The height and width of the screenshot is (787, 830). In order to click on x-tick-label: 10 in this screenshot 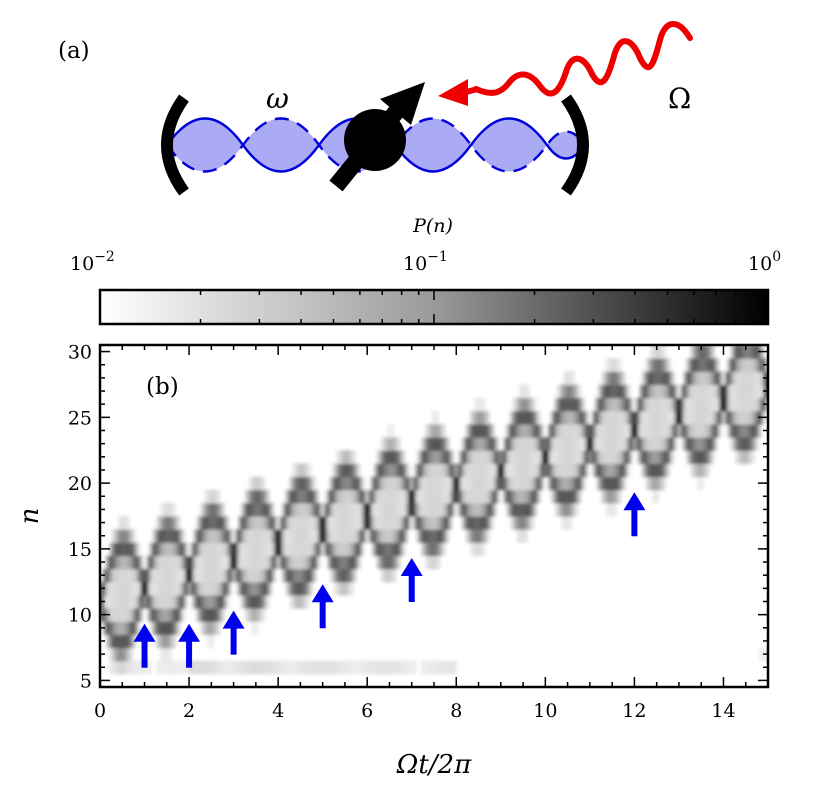, I will do `click(545, 711)`.